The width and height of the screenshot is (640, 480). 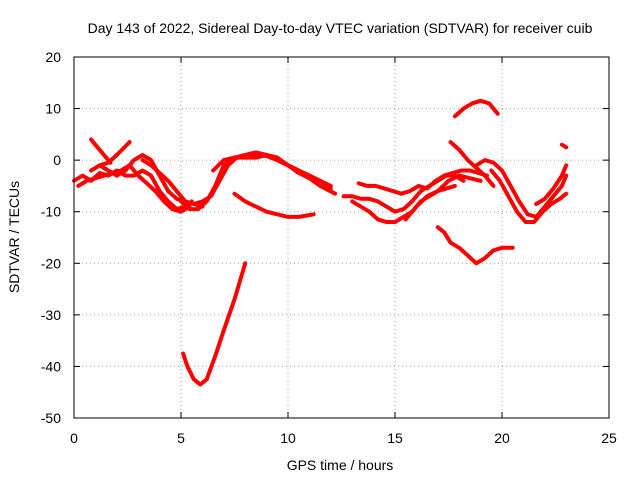 What do you see at coordinates (395, 438) in the screenshot?
I see `x-tick-label: 15` at bounding box center [395, 438].